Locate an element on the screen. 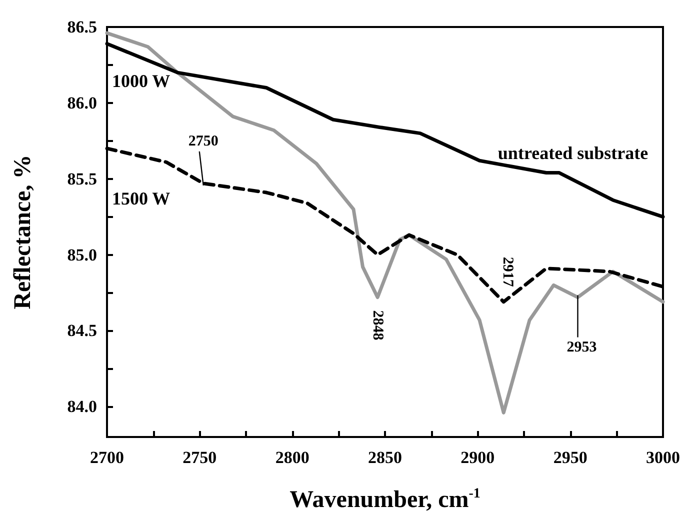  x-tick-label: 2900 is located at coordinates (477, 457).